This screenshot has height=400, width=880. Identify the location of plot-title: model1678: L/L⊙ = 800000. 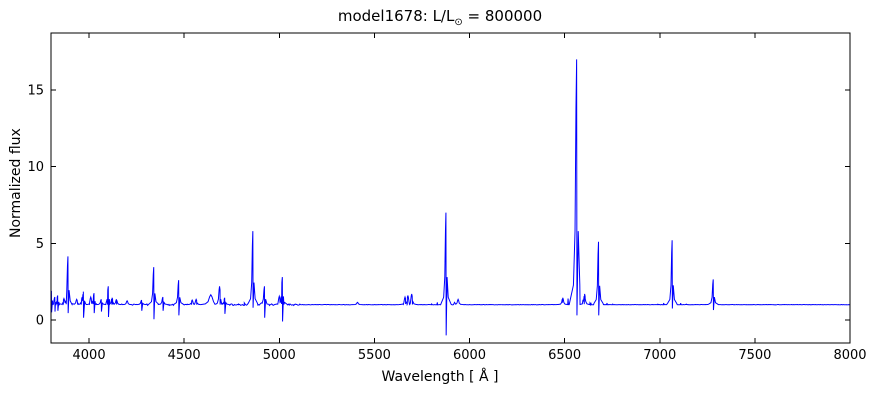
(440, 17).